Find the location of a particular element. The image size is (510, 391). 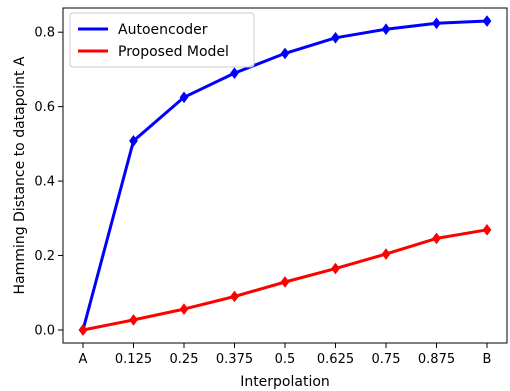

y-tick-label: 0.6 is located at coordinates (44, 107).